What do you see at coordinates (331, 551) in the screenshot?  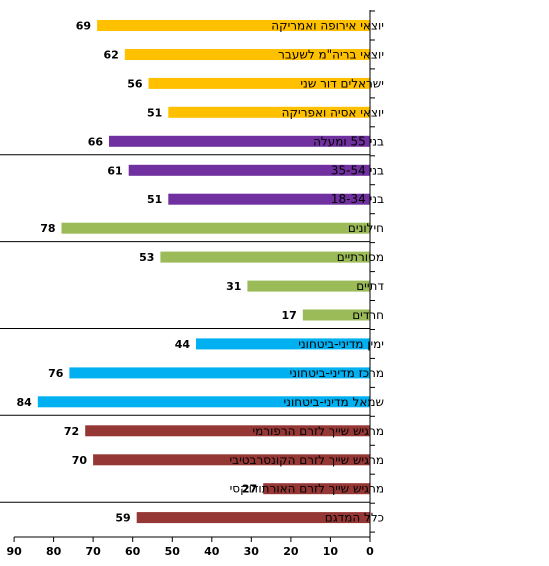 I see `x-tick-label-8: 10` at bounding box center [331, 551].